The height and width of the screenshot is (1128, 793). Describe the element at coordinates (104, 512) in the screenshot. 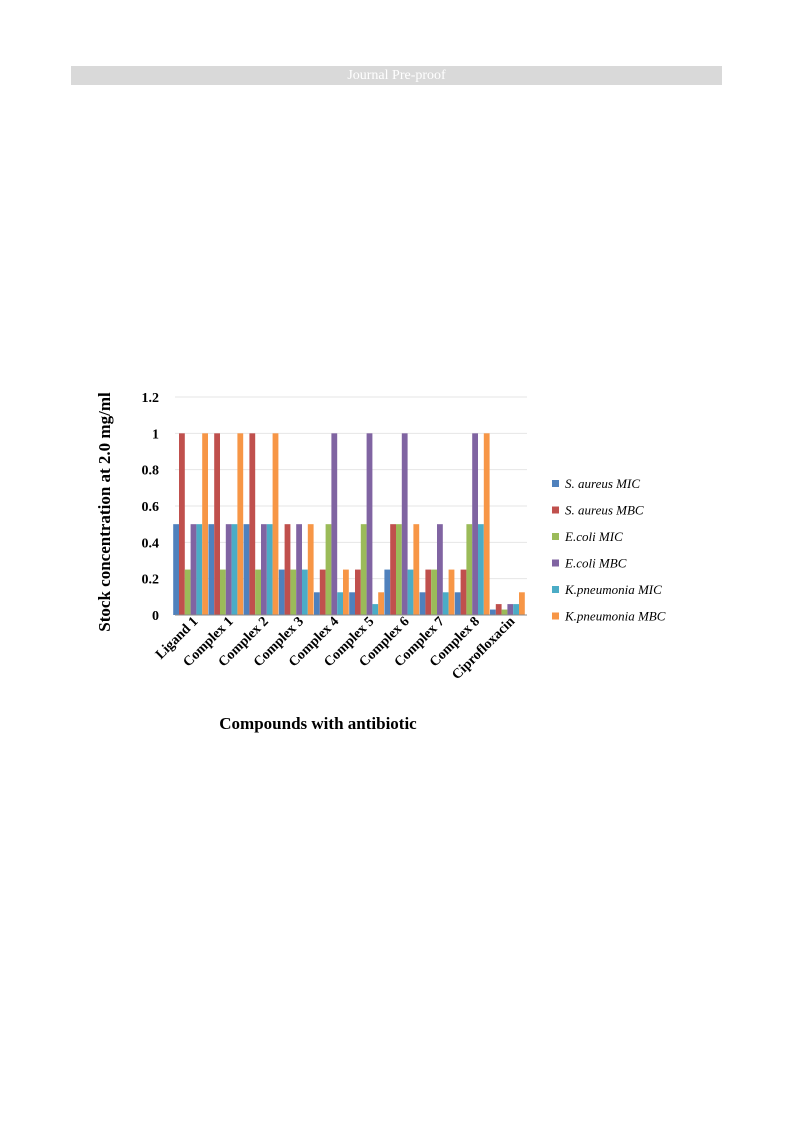

I see `y-axis-title: Stock concentration at 2.0 mg/ml` at that location.